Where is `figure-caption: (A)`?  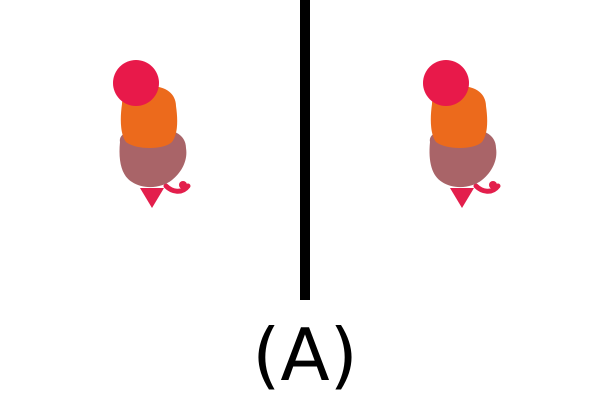 figure-caption: (A) is located at coordinates (305, 355).